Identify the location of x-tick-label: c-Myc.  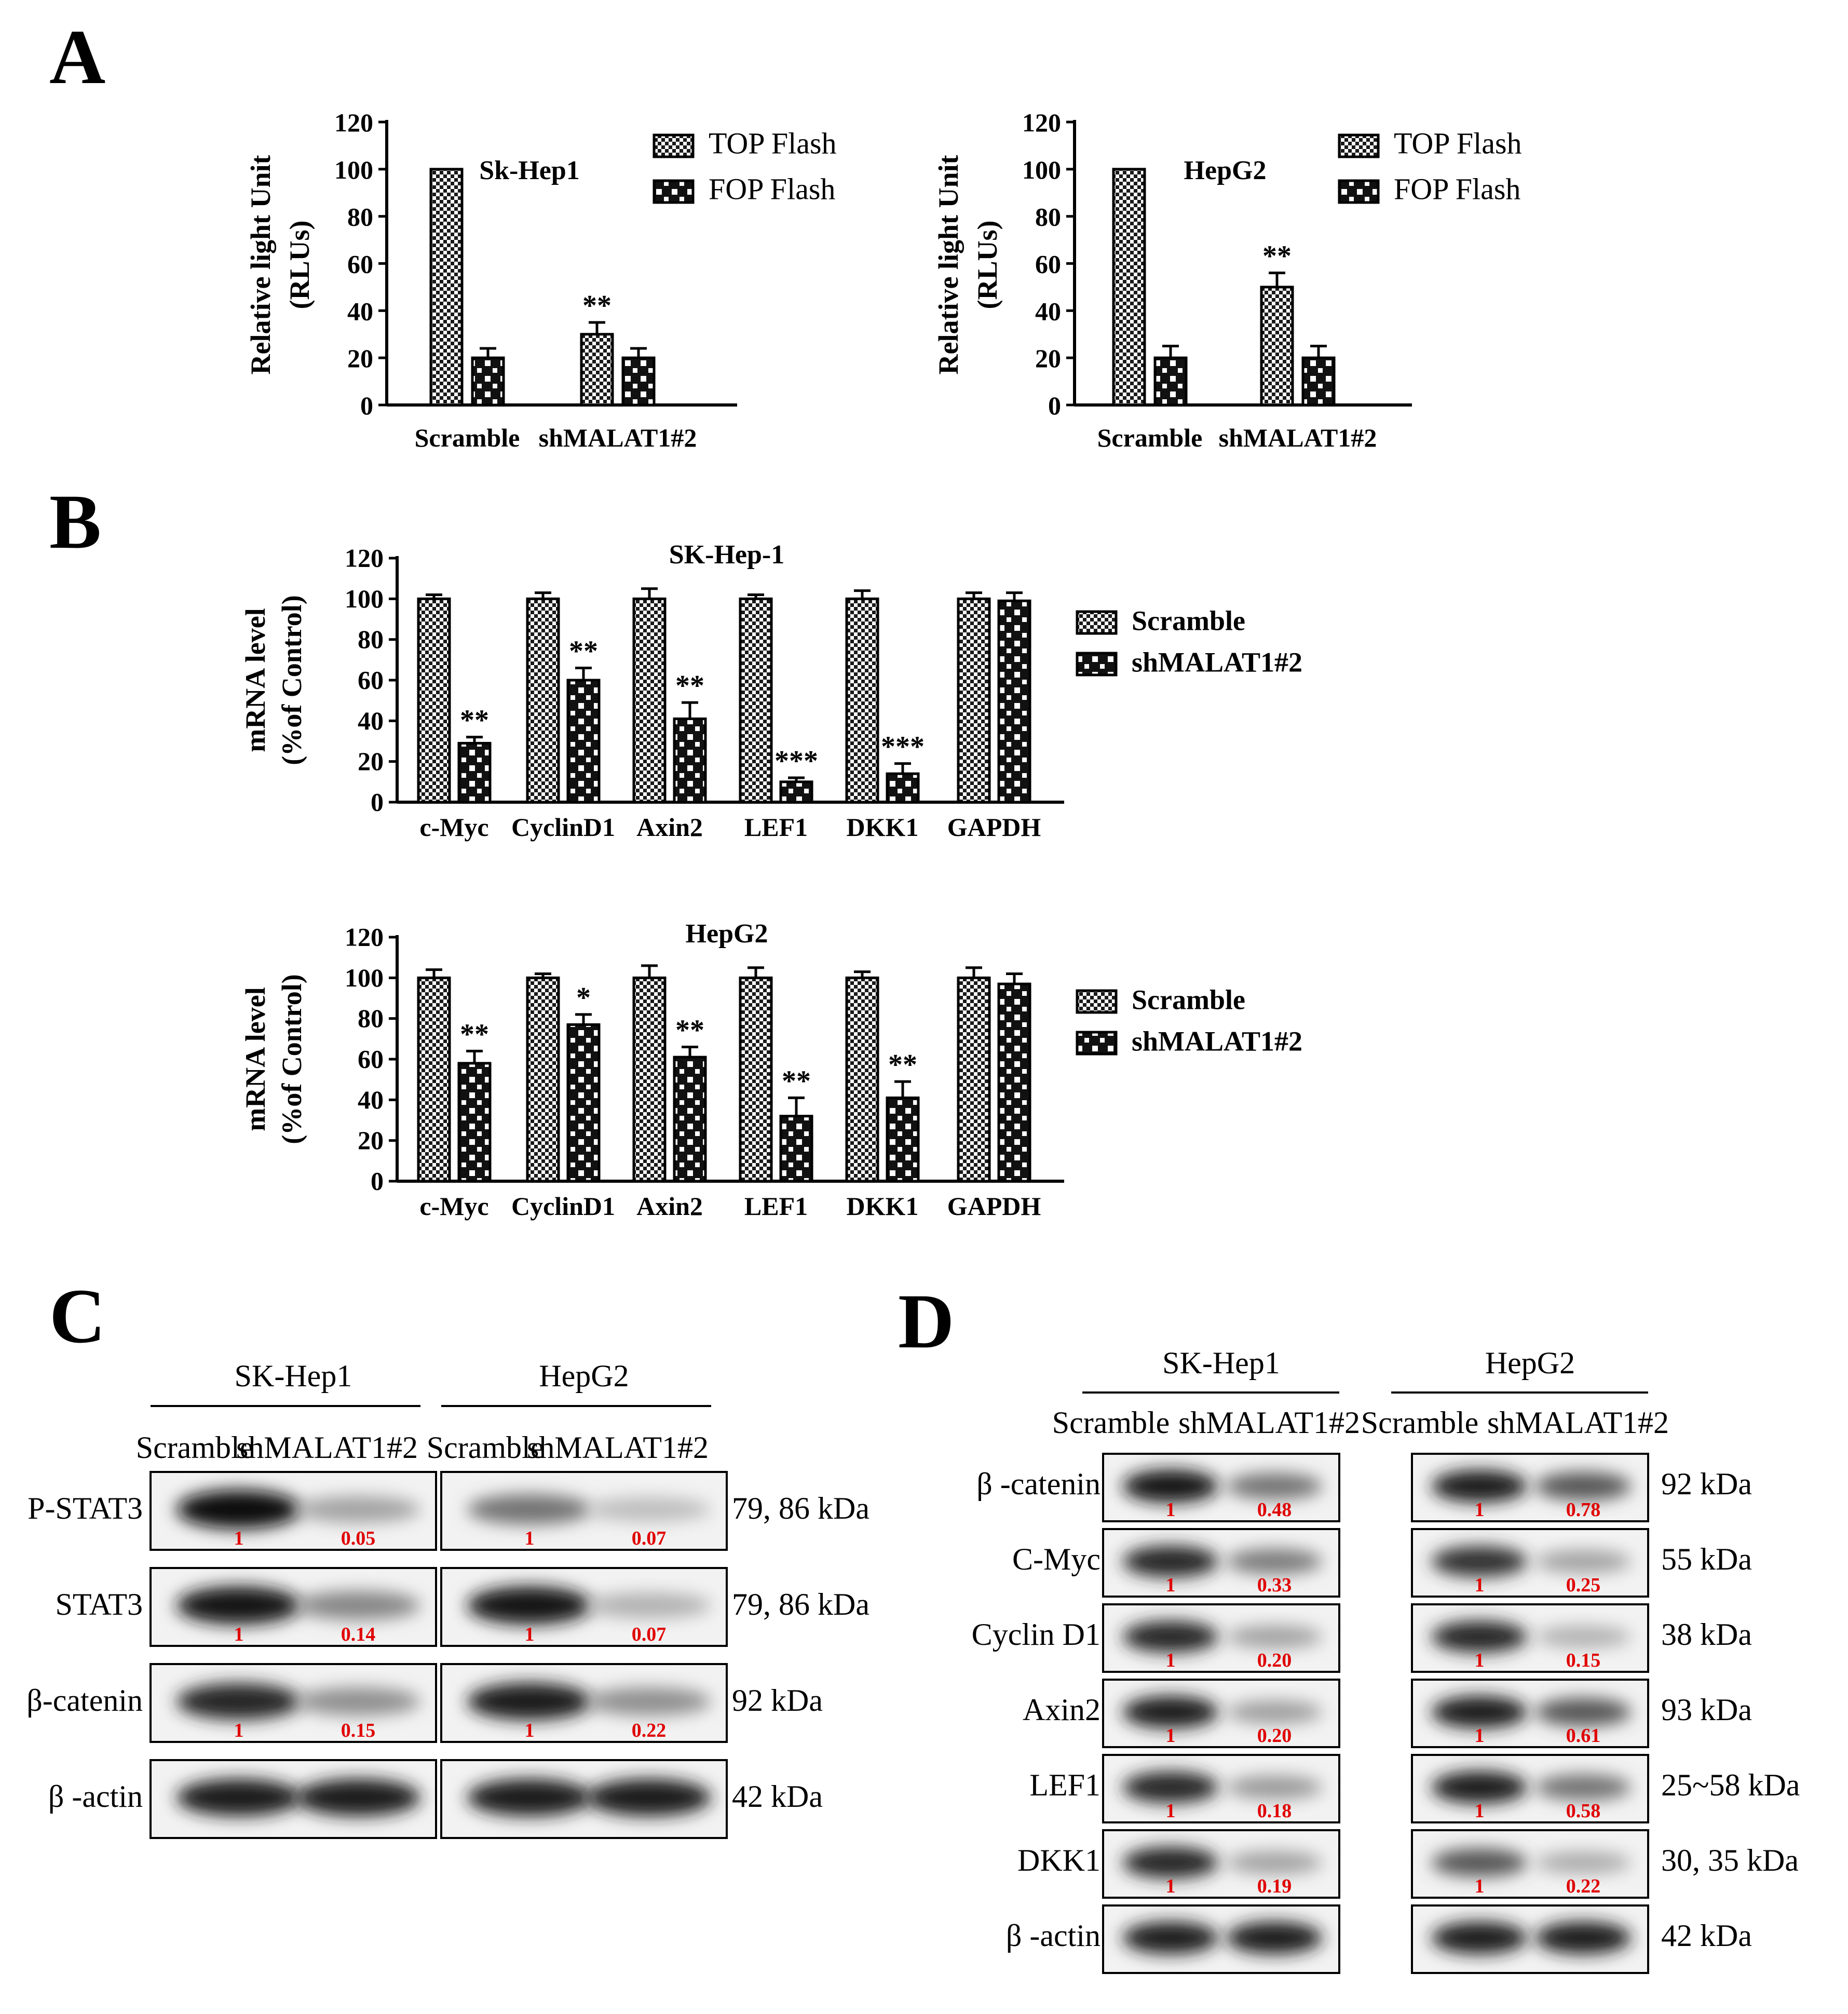
(453, 827).